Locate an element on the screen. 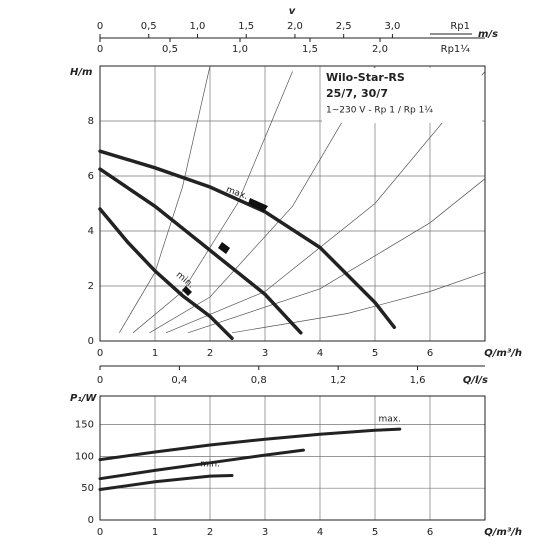 This screenshot has width=550, height=550. axis-name: Rp1¼ is located at coordinates (456, 49).